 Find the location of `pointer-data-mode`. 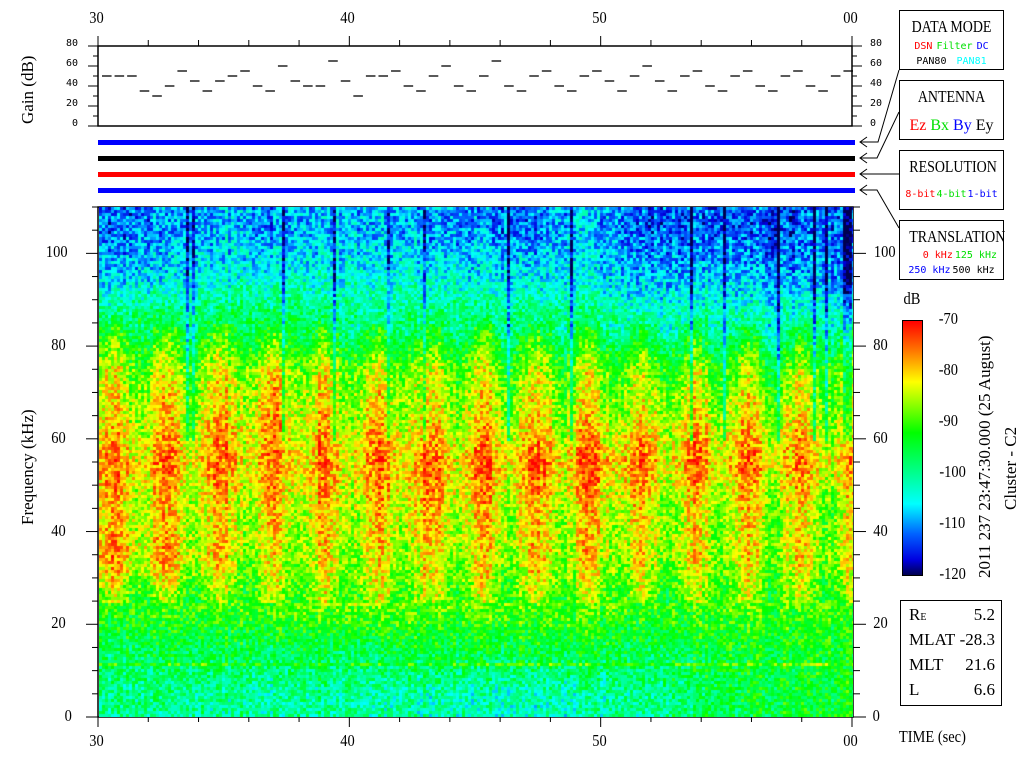

pointer-data-mode is located at coordinates (880, 106).